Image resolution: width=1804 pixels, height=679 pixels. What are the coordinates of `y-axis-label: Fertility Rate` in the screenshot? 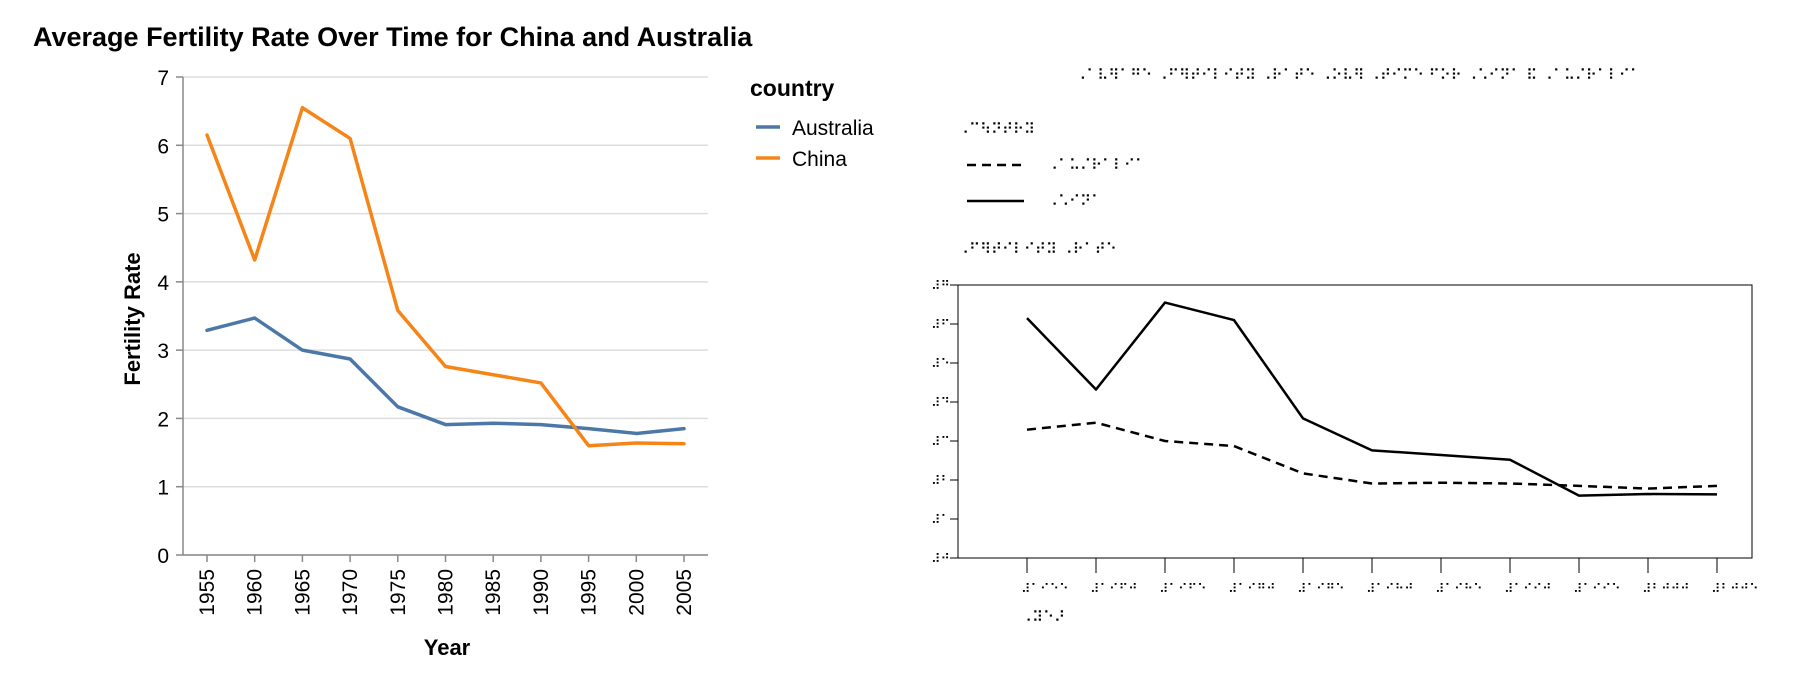 It's located at (132, 318).